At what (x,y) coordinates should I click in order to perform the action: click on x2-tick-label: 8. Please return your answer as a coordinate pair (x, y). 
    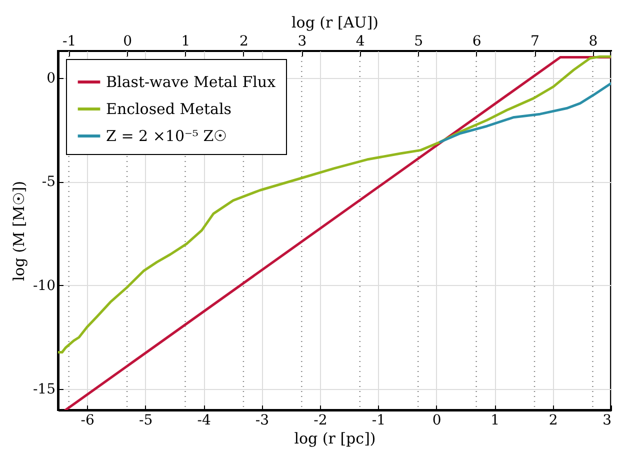
    Looking at the image, I should click on (593, 42).